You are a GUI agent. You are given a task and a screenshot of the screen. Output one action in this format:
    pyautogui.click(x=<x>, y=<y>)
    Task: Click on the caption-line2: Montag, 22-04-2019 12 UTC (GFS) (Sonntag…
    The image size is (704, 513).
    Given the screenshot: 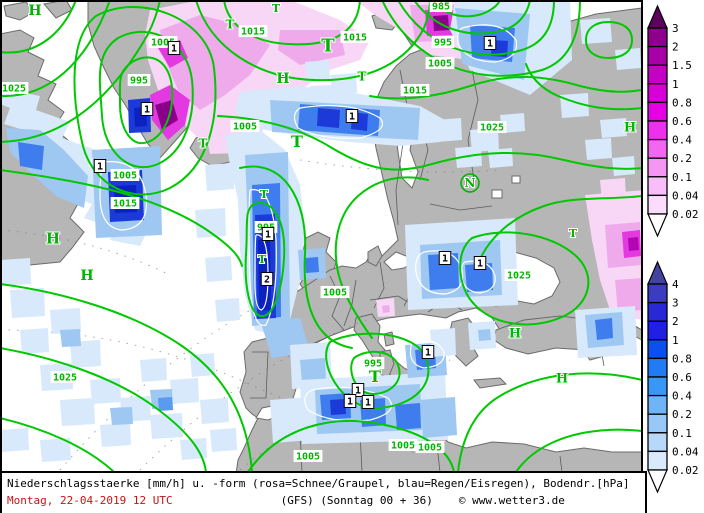 What is the action you would take?
    pyautogui.click(x=323, y=500)
    